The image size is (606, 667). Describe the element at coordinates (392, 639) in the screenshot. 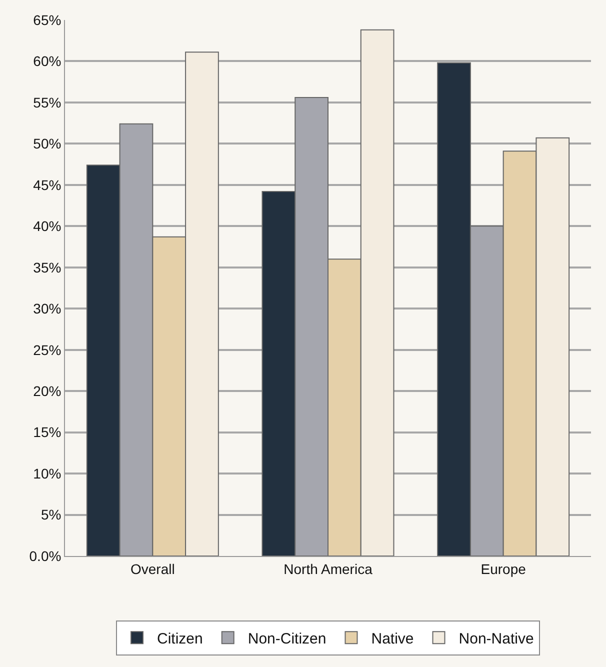

I see `legend-label: Native` at that location.